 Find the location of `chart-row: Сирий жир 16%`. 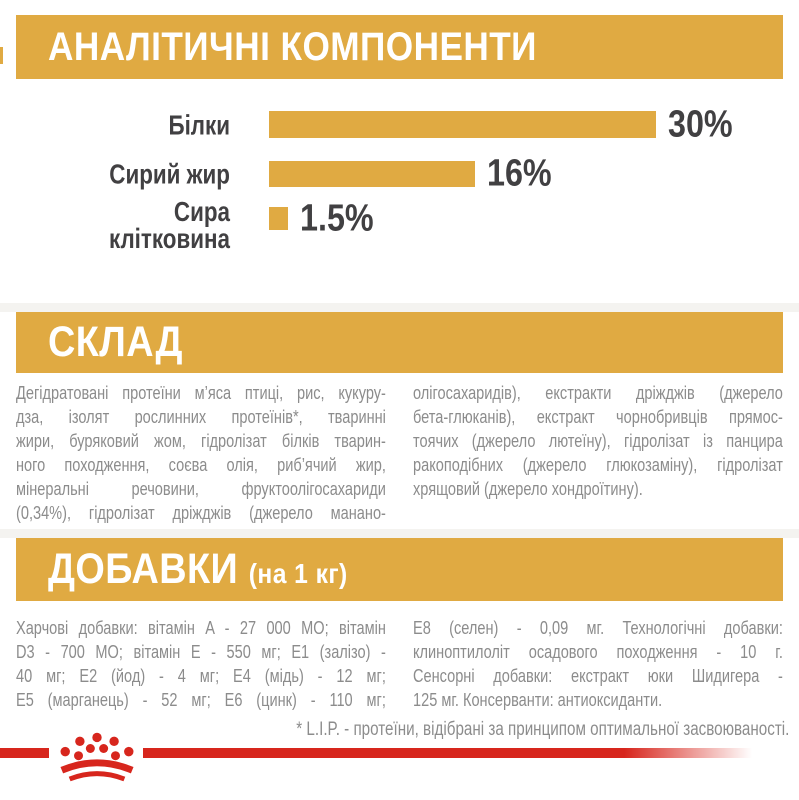

chart-row: Сирий жир 16% is located at coordinates (399, 174).